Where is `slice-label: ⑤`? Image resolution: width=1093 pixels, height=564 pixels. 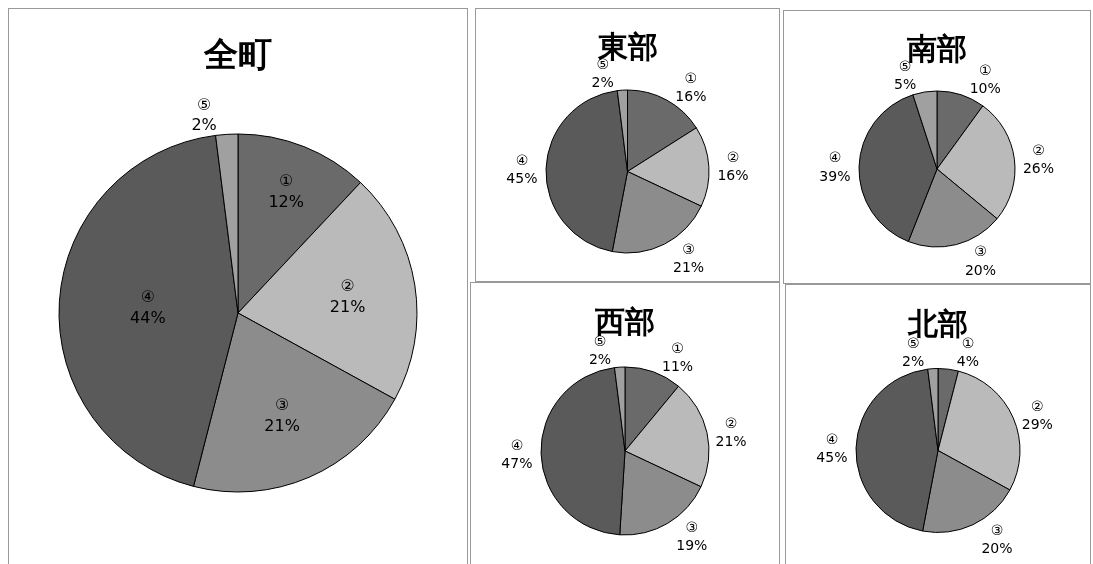 slice-label: ⑤ is located at coordinates (204, 104).